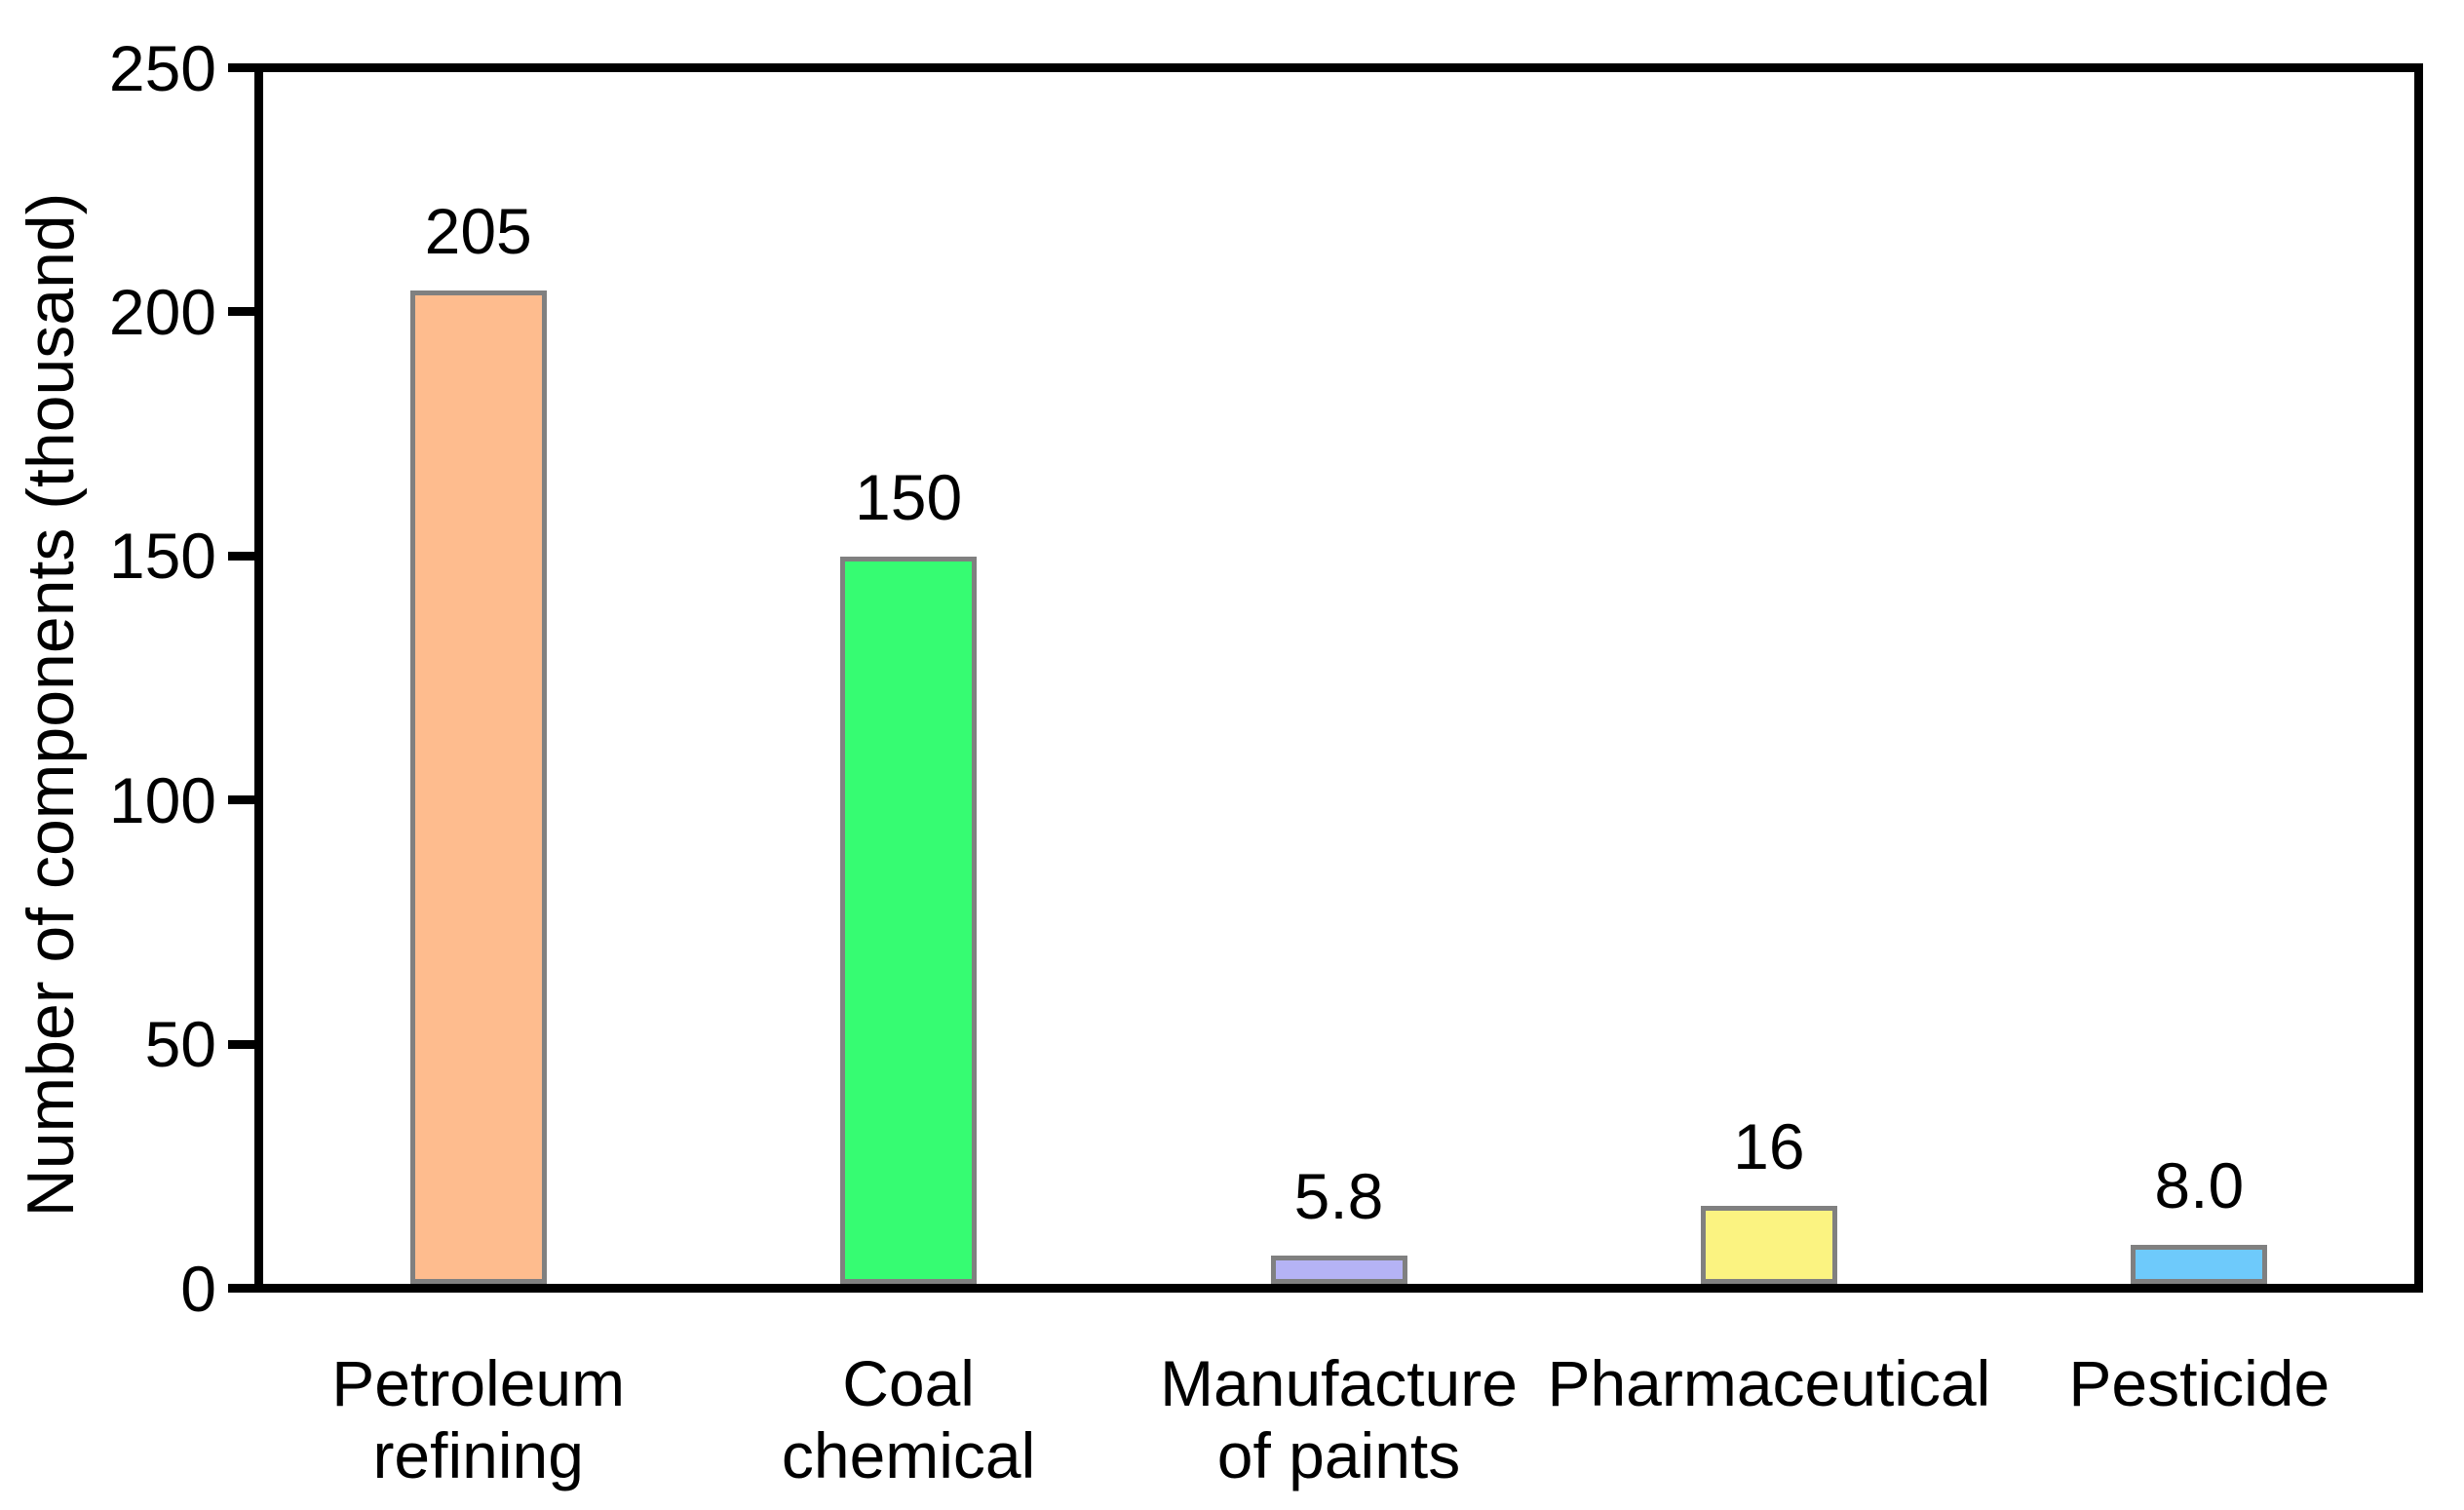  Describe the element at coordinates (478, 231) in the screenshot. I see `bar-value-label-petroleum-refining: 205` at that location.